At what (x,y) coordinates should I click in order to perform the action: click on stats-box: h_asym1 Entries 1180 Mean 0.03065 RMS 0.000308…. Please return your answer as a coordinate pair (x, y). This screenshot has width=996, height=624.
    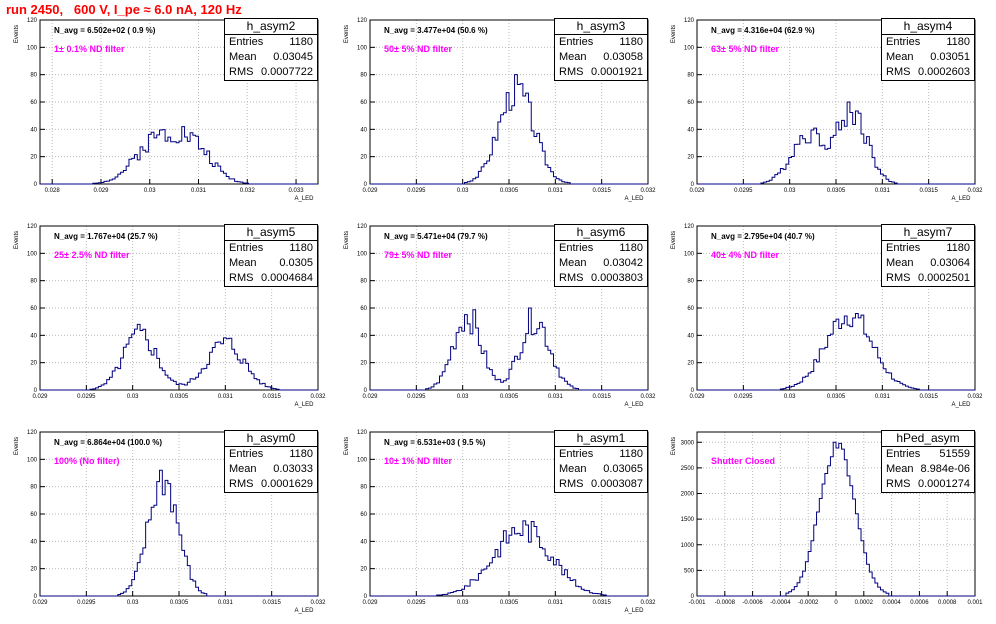
    Looking at the image, I should click on (601, 461).